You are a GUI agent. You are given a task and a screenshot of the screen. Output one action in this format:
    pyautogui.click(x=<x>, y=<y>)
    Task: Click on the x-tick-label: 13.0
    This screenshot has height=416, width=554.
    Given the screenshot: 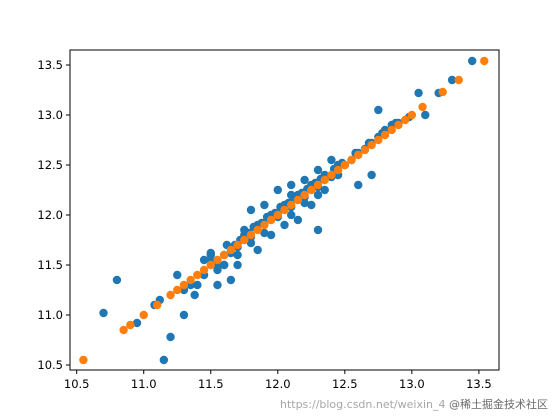 What is the action you would take?
    pyautogui.click(x=412, y=384)
    